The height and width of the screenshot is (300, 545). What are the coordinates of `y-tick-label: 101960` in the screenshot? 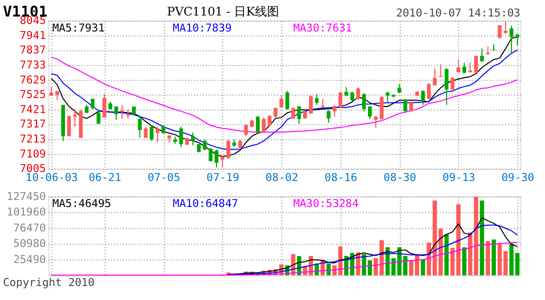 It's located at (26, 212).